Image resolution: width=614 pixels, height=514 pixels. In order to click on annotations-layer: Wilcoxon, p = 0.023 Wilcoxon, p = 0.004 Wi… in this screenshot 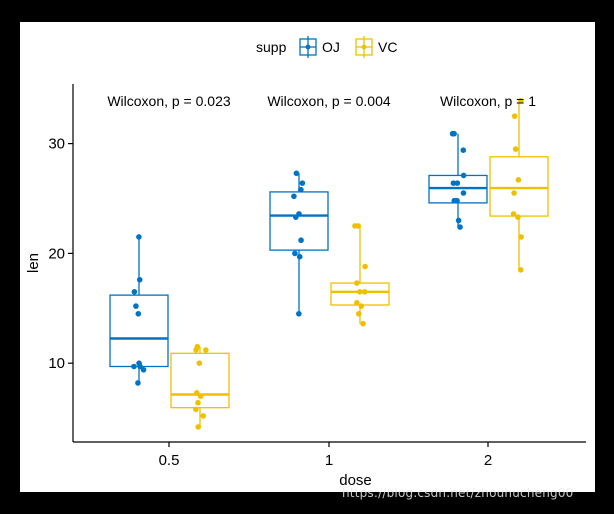, I will do `click(321, 101)`.